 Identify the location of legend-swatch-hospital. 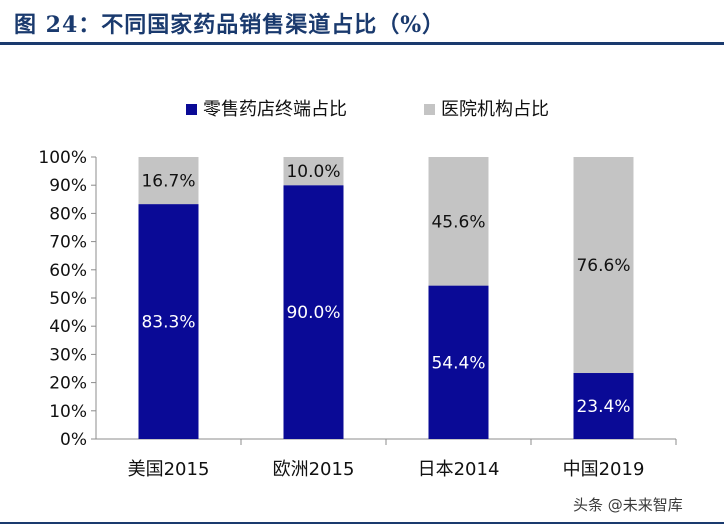
(429, 109).